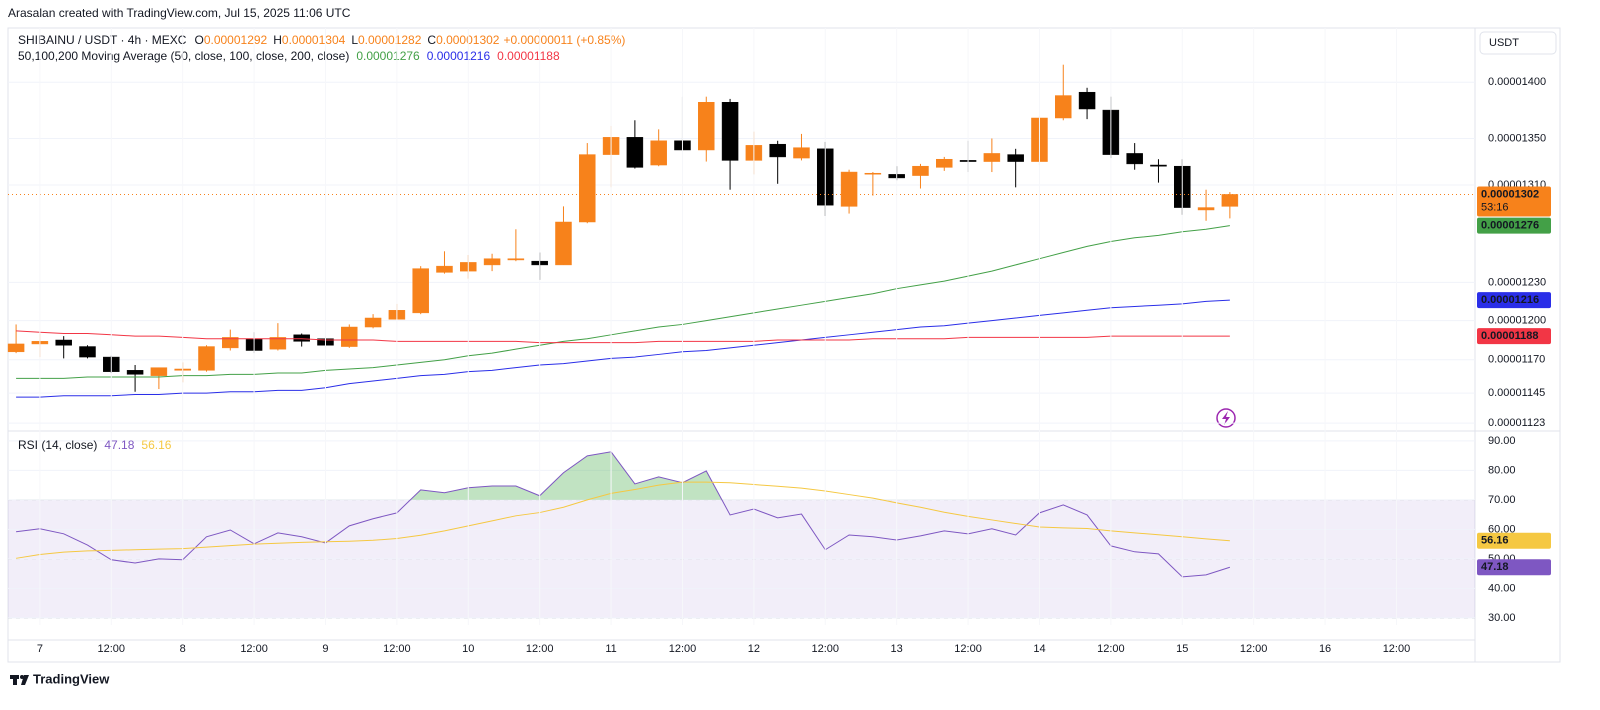 The image size is (1600, 710). I want to click on x-tick-label: 15, so click(1182, 649).